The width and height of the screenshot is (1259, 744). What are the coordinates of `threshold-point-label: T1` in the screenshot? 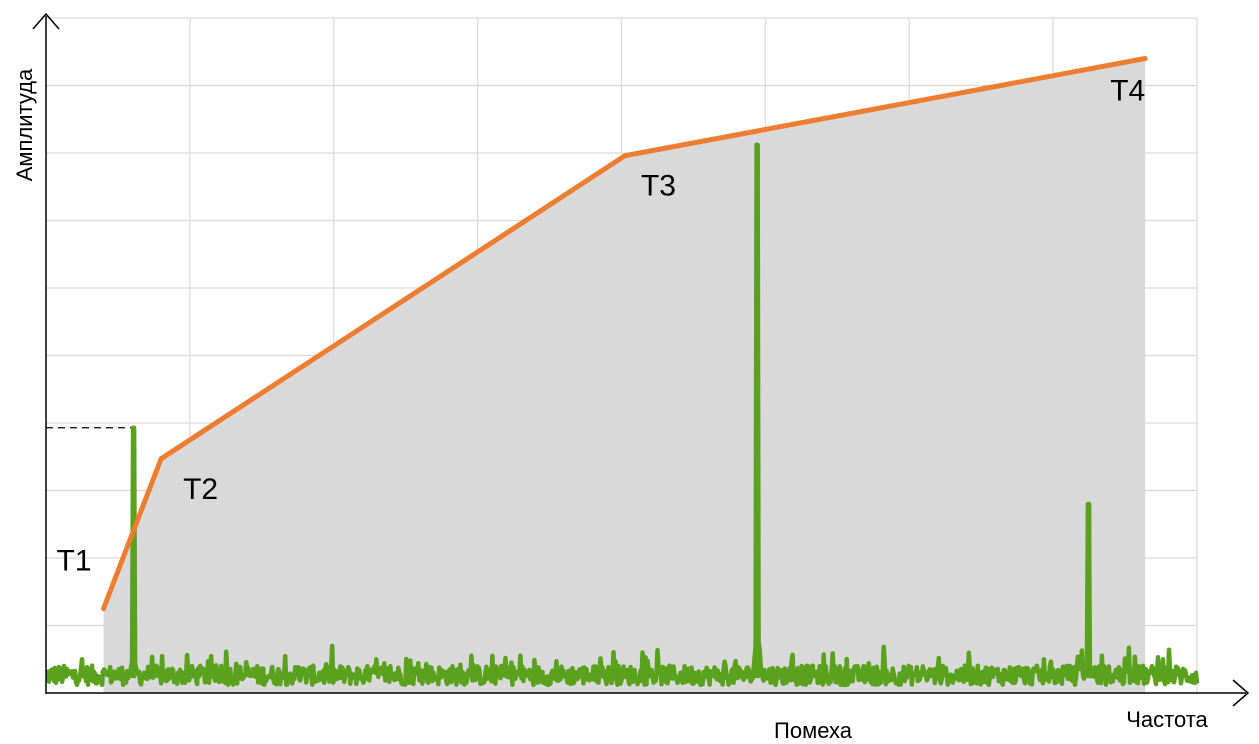 It's located at (74, 561).